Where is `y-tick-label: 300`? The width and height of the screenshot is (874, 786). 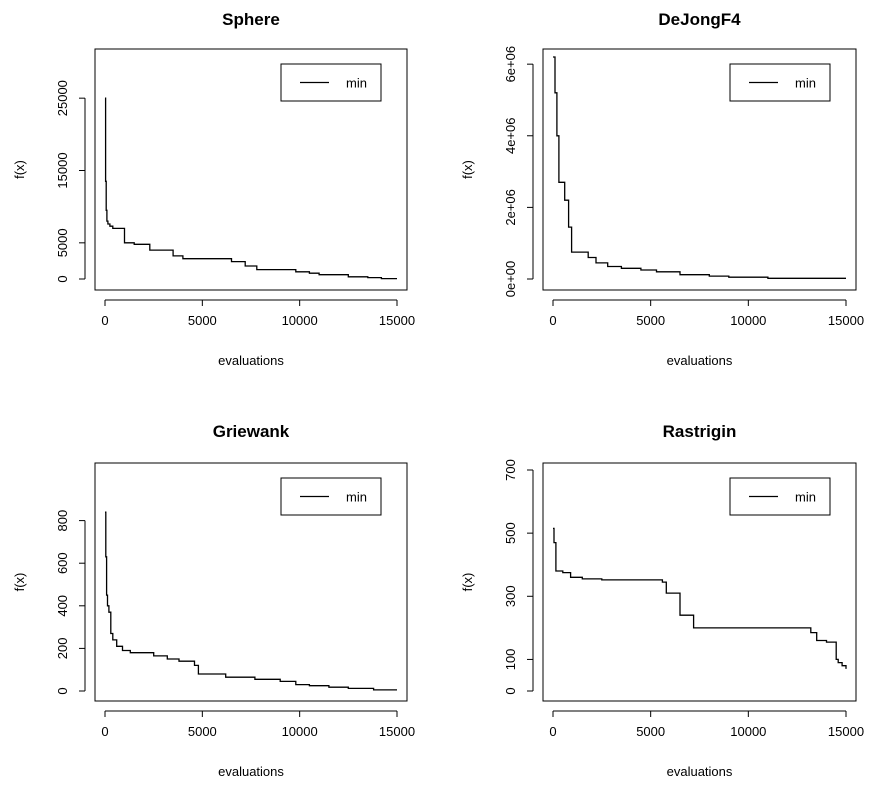
y-tick-label: 300 is located at coordinates (510, 596).